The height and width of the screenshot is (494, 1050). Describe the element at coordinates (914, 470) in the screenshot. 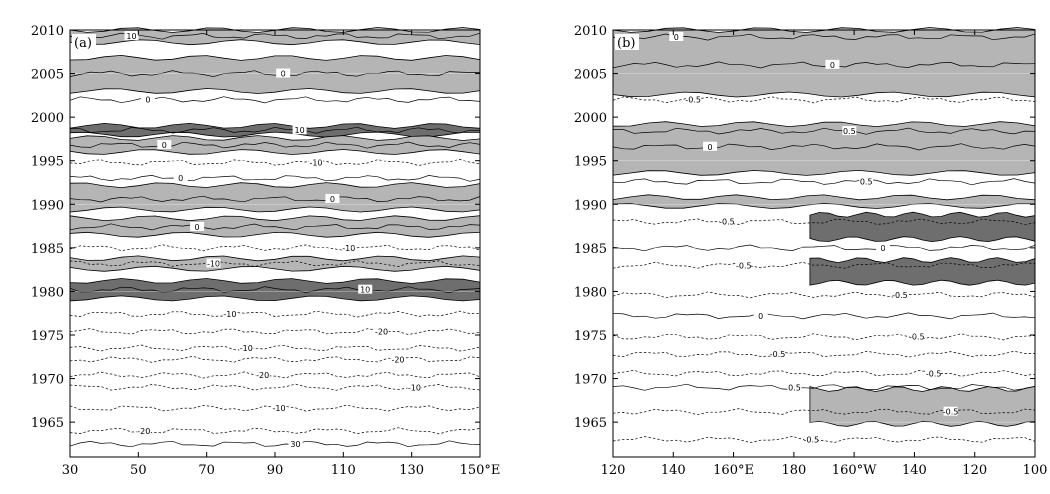

I see `x-tick-label-5: 140` at that location.